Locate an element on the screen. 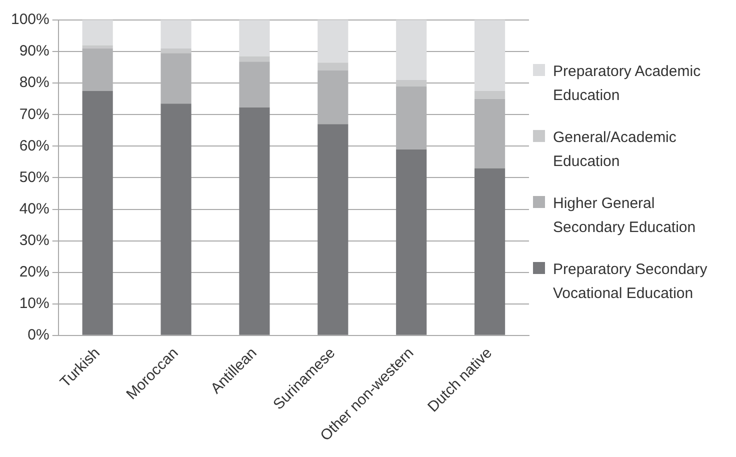 The width and height of the screenshot is (736, 457). y-tick-label: 90% is located at coordinates (34, 51).